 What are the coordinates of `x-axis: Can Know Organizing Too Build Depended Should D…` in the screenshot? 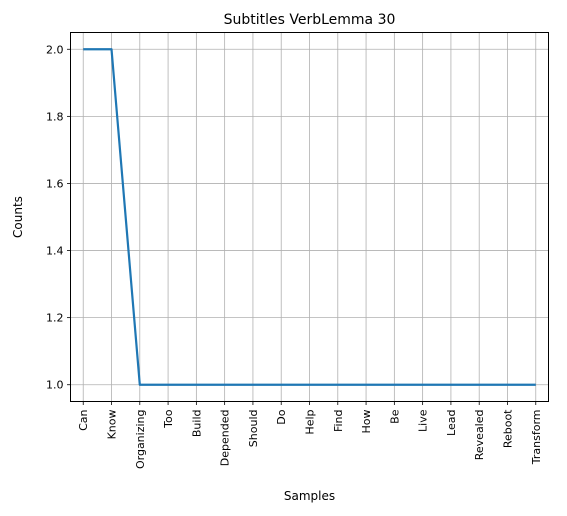 It's located at (310, 435).